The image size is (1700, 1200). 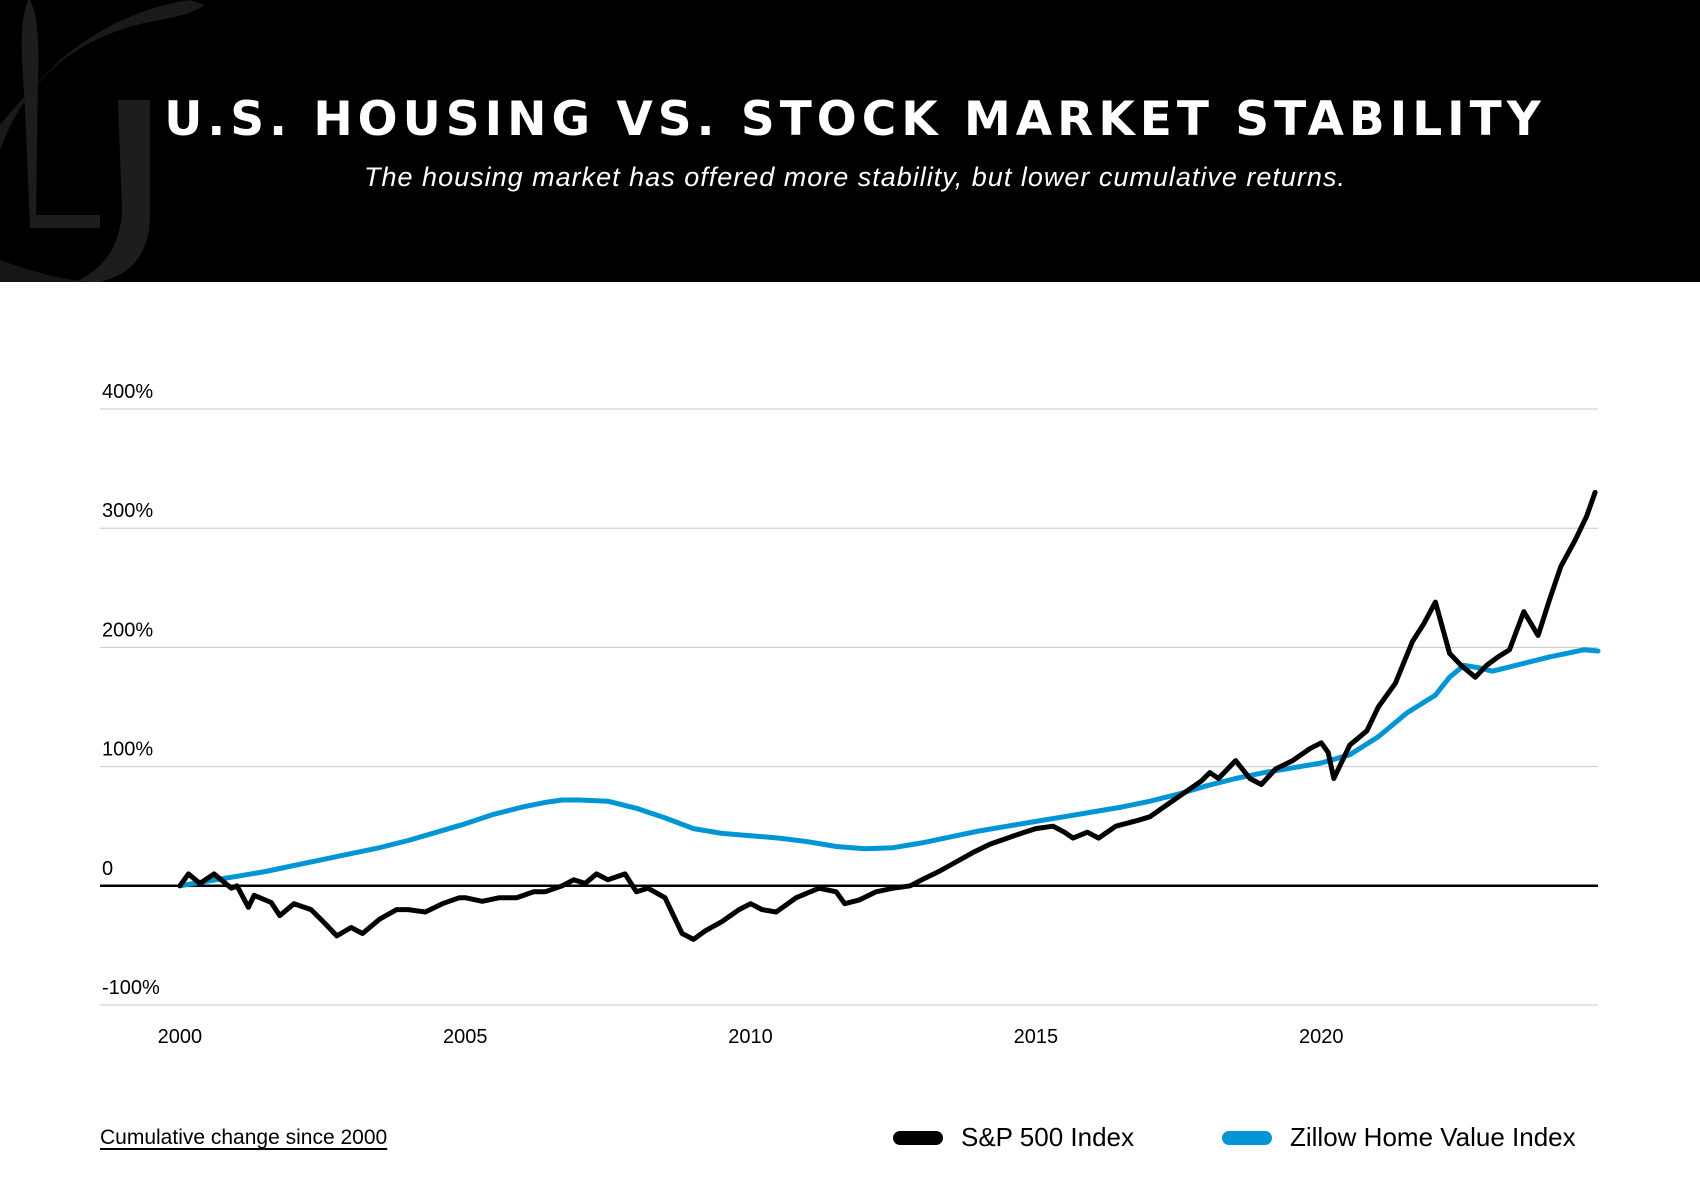 What do you see at coordinates (244, 1137) in the screenshot?
I see `footnote: Cumulative change since 2000` at bounding box center [244, 1137].